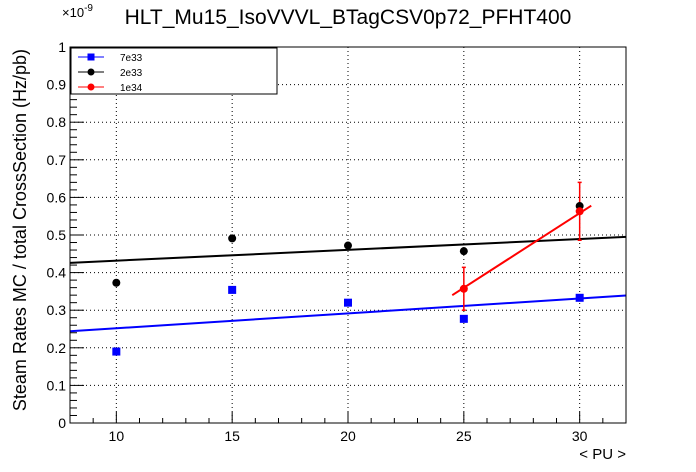 This screenshot has width=696, height=472. I want to click on y-exponent-label: ×10⁻⁹, so click(77, 11).